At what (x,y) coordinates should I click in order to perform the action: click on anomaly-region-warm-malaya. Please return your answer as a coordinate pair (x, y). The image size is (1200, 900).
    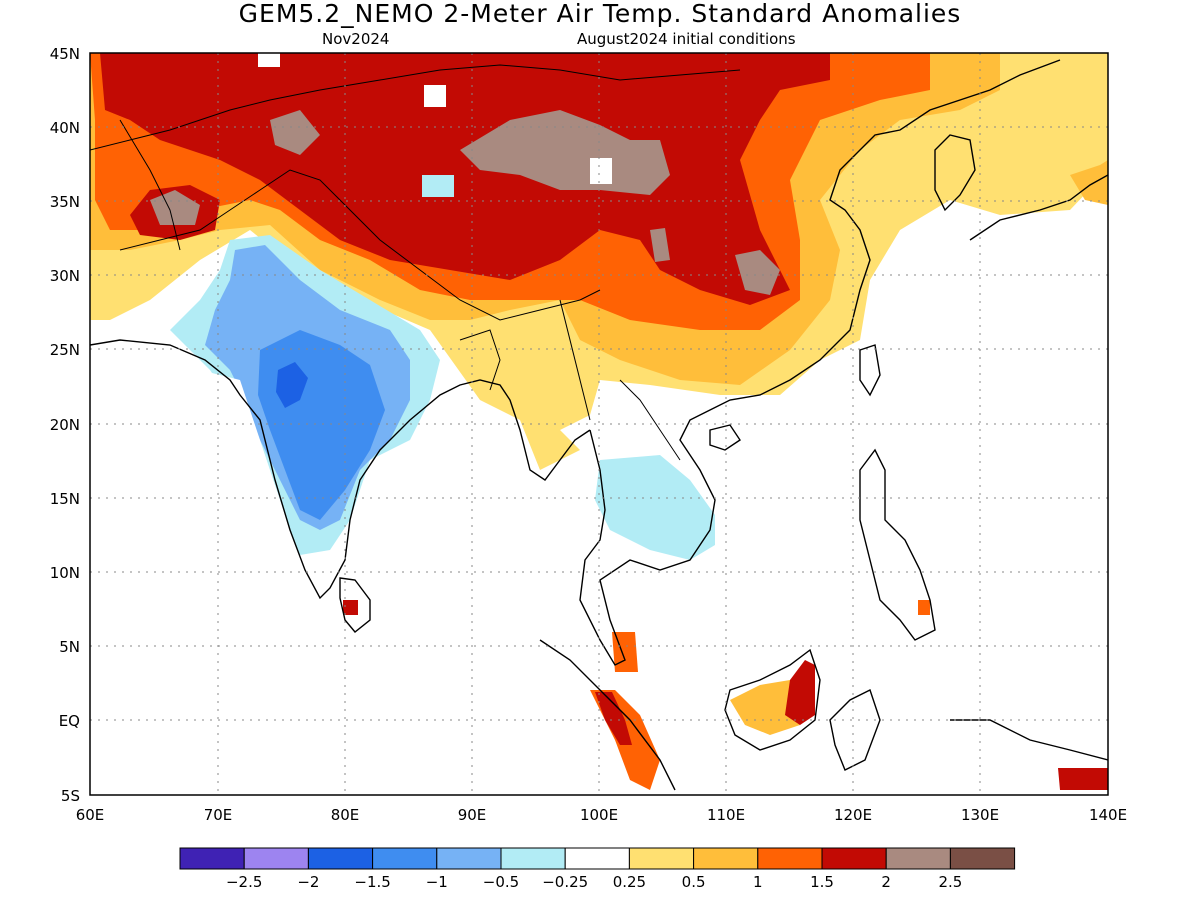
    Looking at the image, I should click on (625, 652).